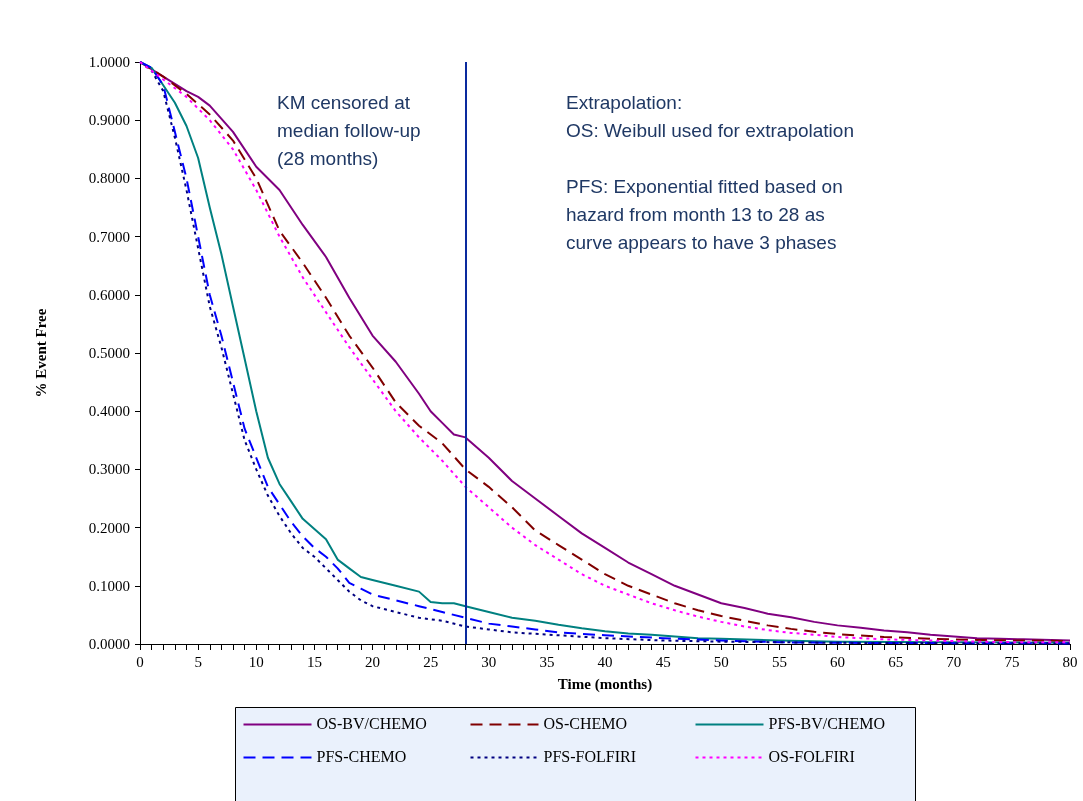 The height and width of the screenshot is (801, 1083). I want to click on x-tick-label: 5, so click(198, 661).